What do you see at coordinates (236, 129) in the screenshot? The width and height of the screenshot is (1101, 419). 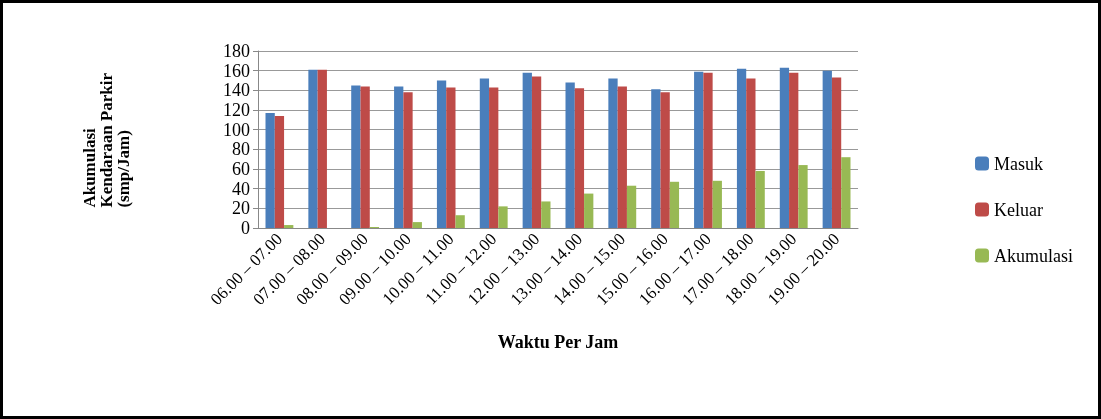 I see `y-tick-label: 100` at bounding box center [236, 129].